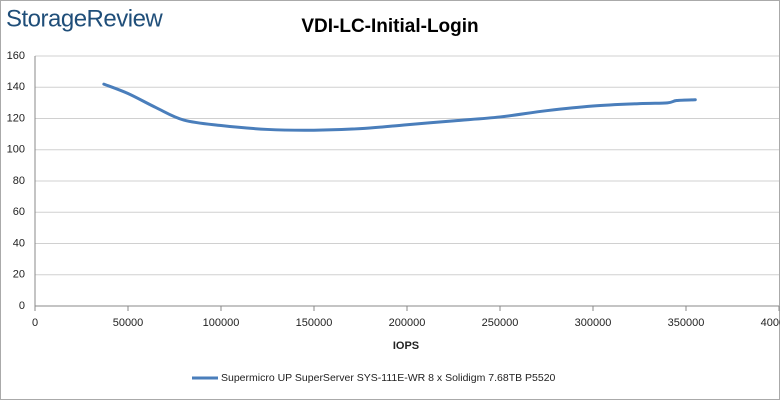  I want to click on series-line, so click(399, 107).